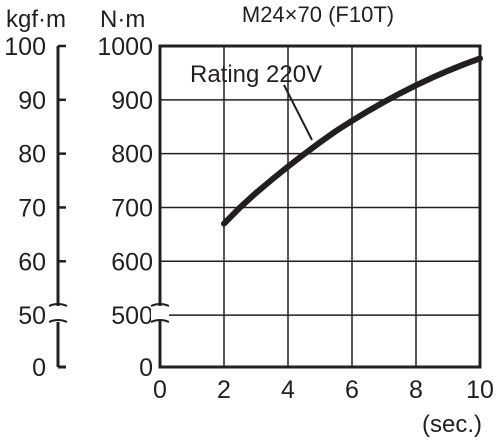 This screenshot has height=447, width=497. I want to click on x-tick-label: 4, so click(288, 390).